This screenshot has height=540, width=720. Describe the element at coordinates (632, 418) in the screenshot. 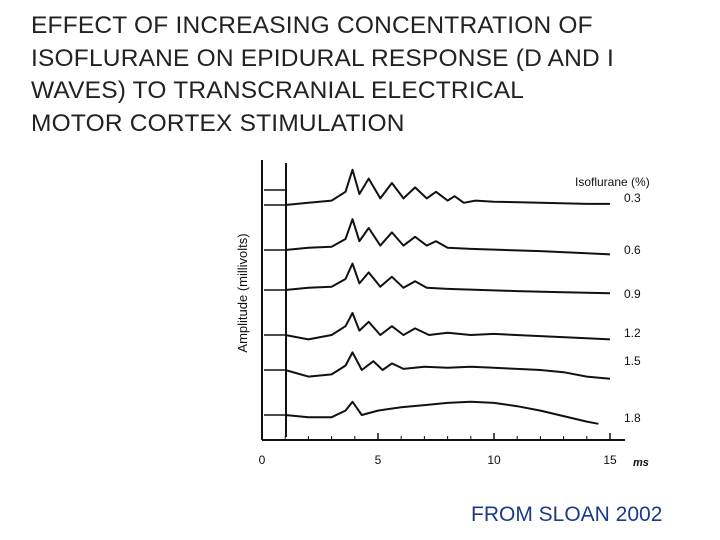

I see `legend-label-1-8: 1.8` at that location.